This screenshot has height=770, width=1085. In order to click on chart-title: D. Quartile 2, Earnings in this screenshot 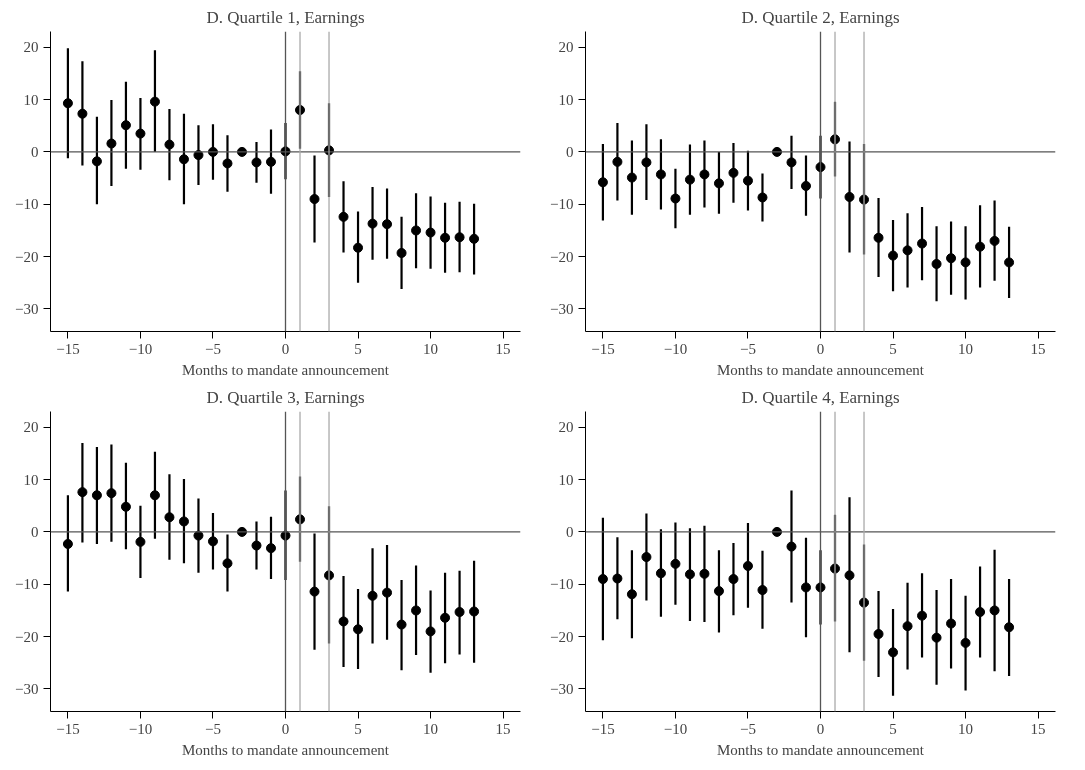, I will do `click(820, 17)`.